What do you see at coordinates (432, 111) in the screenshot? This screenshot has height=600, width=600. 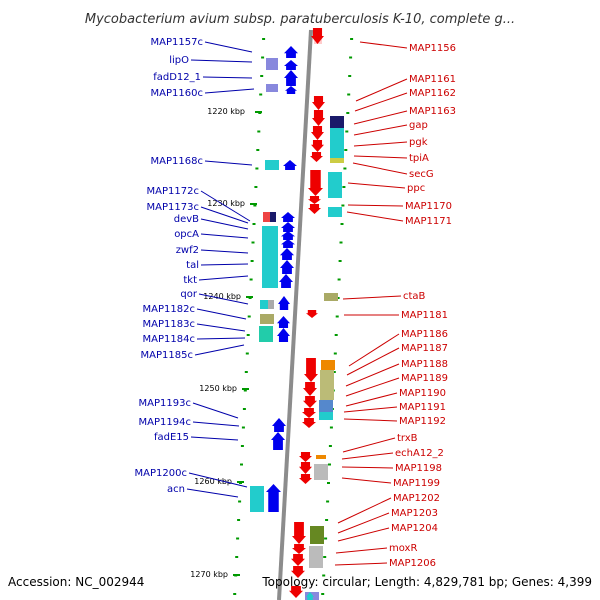 I see `forward-gene-label: MAP1163` at bounding box center [432, 111].